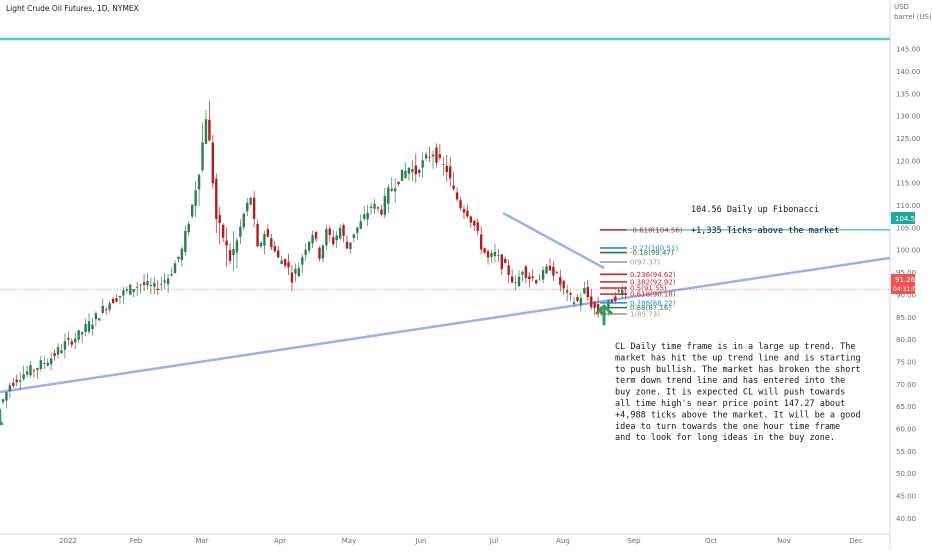 The height and width of the screenshot is (554, 932). I want to click on chart-title: Light Crude Oil Futures, 1D, NYMEX, so click(72, 8).